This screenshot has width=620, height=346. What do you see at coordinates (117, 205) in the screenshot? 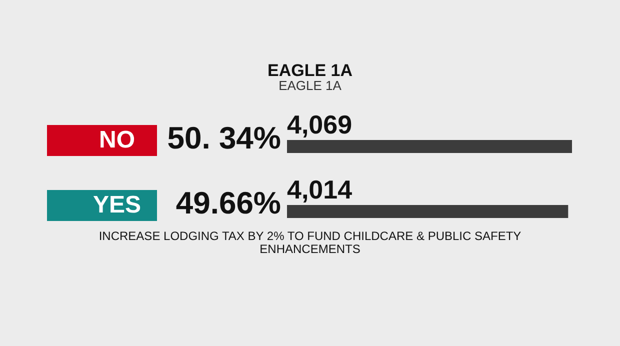
I see `y-tick-label: YES` at bounding box center [117, 205].